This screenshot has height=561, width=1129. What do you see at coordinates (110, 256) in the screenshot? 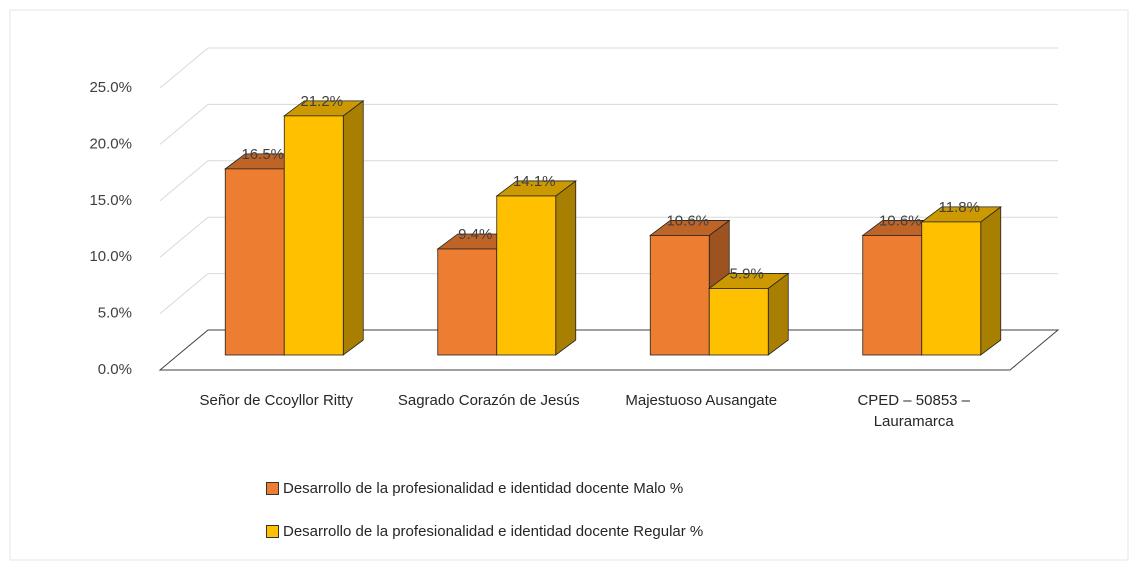
I see `y-tick-label: 10.0%` at bounding box center [110, 256].